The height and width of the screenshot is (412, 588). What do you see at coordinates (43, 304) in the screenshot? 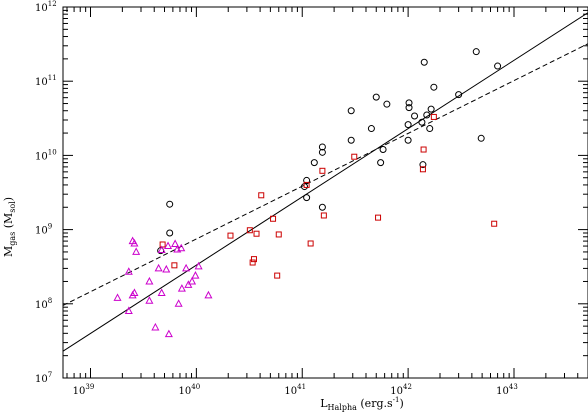
I see `y-tick-label: 10⁸` at bounding box center [43, 304].